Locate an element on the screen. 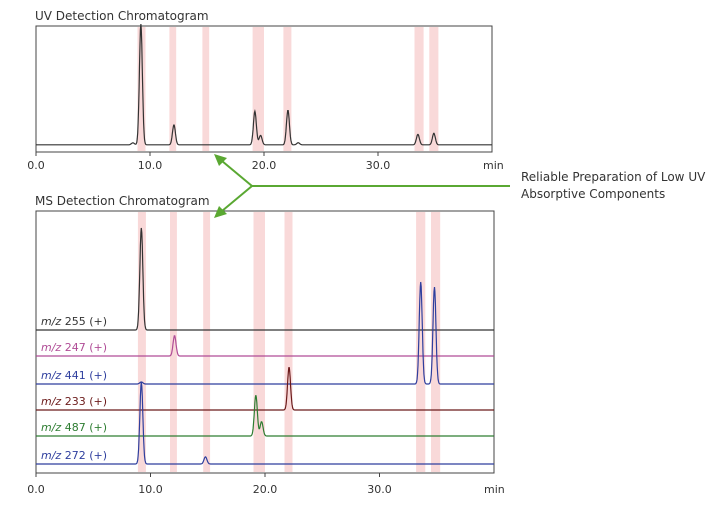  ms-trace-label-3: m/z 441 (+) is located at coordinates (74, 375).